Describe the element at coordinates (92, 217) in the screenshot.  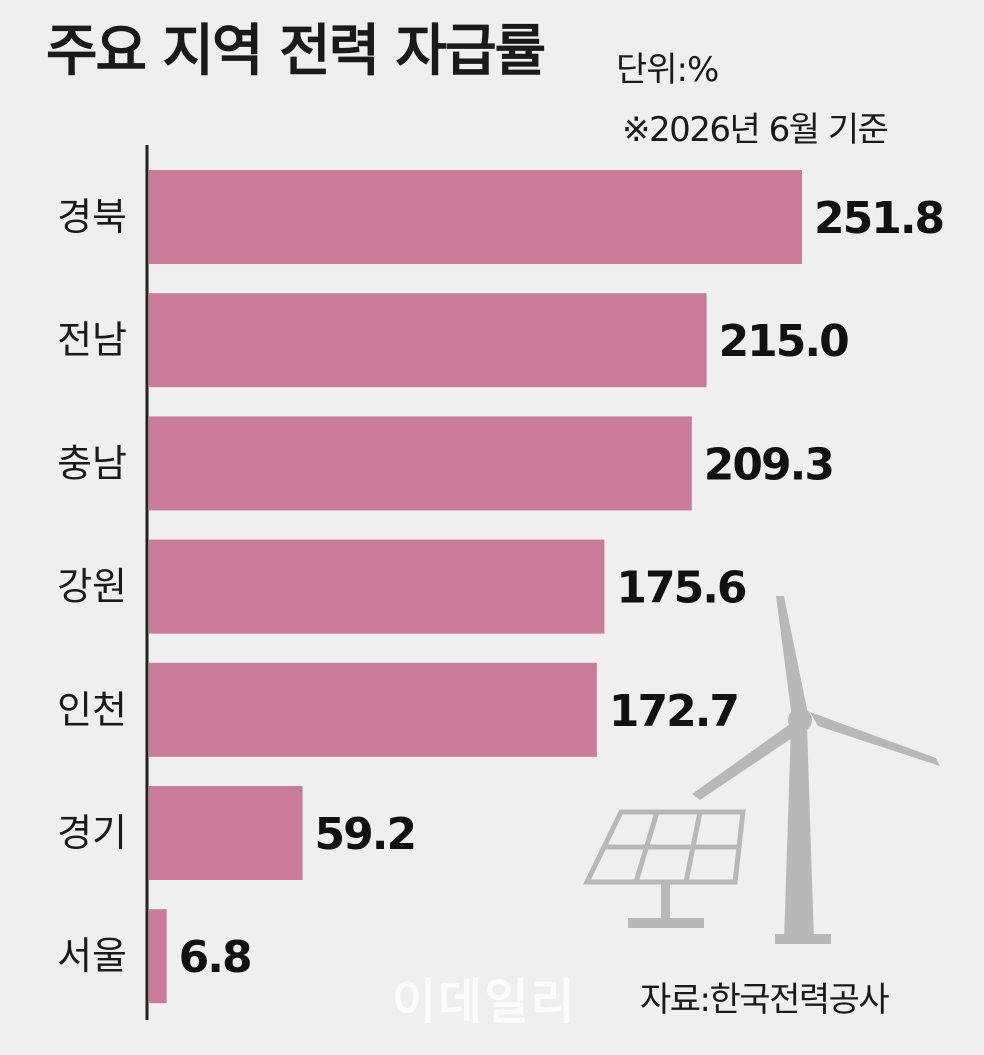
I see `category-label-0: 경북` at that location.